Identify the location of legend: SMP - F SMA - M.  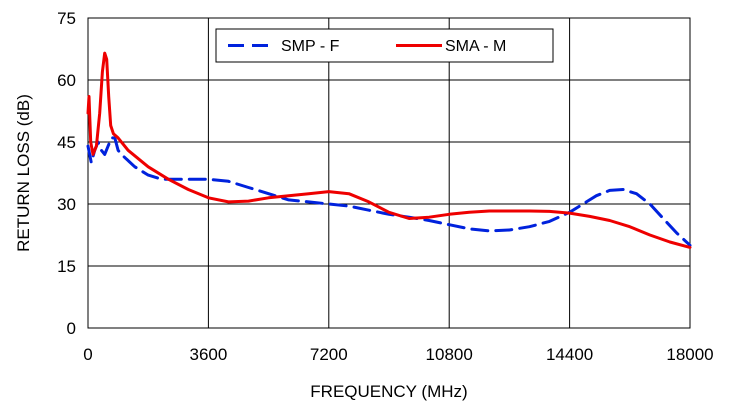
(384, 45).